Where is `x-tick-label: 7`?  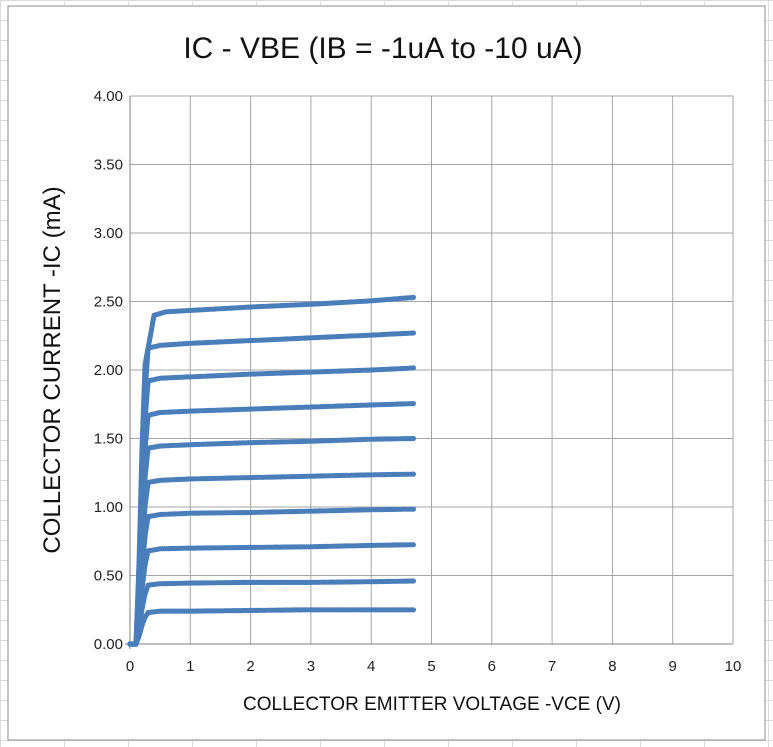 x-tick-label: 7 is located at coordinates (552, 666).